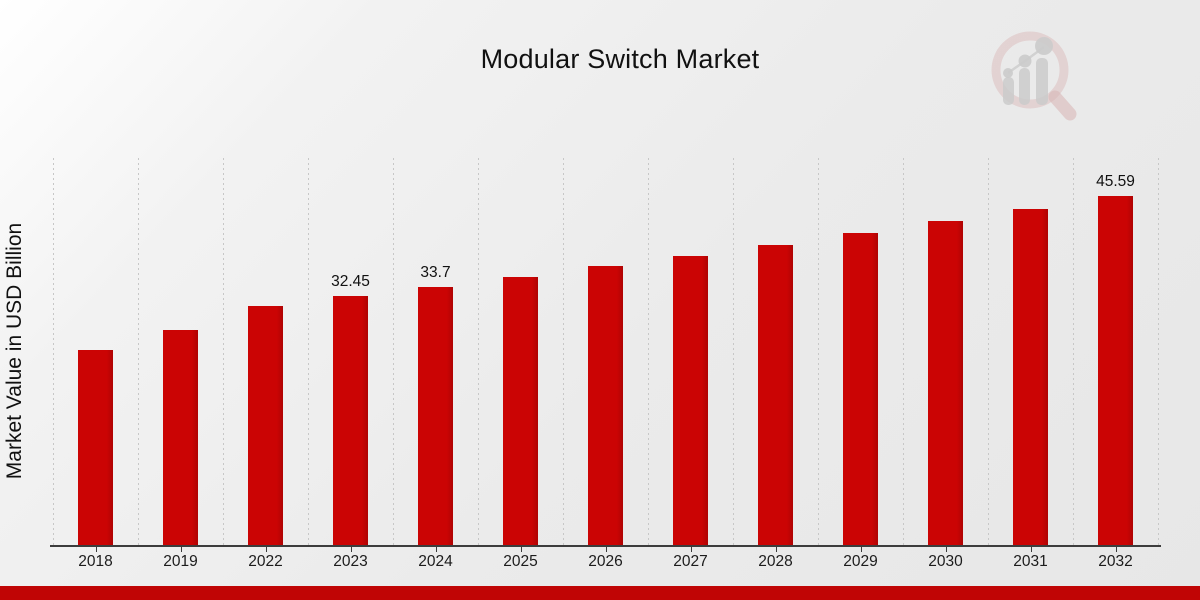  I want to click on x-tick-label: 2028, so click(775, 561).